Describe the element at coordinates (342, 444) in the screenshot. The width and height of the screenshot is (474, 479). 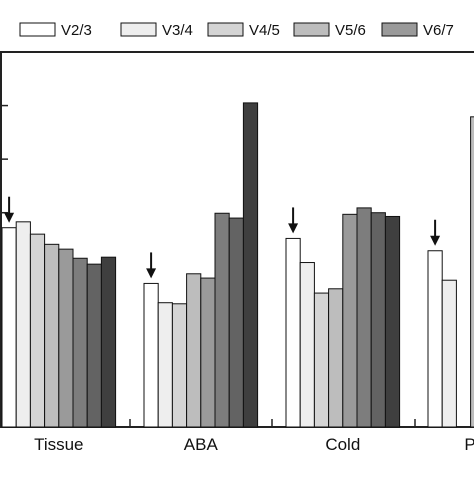
I see `x-tick-label-cold: Cold` at that location.